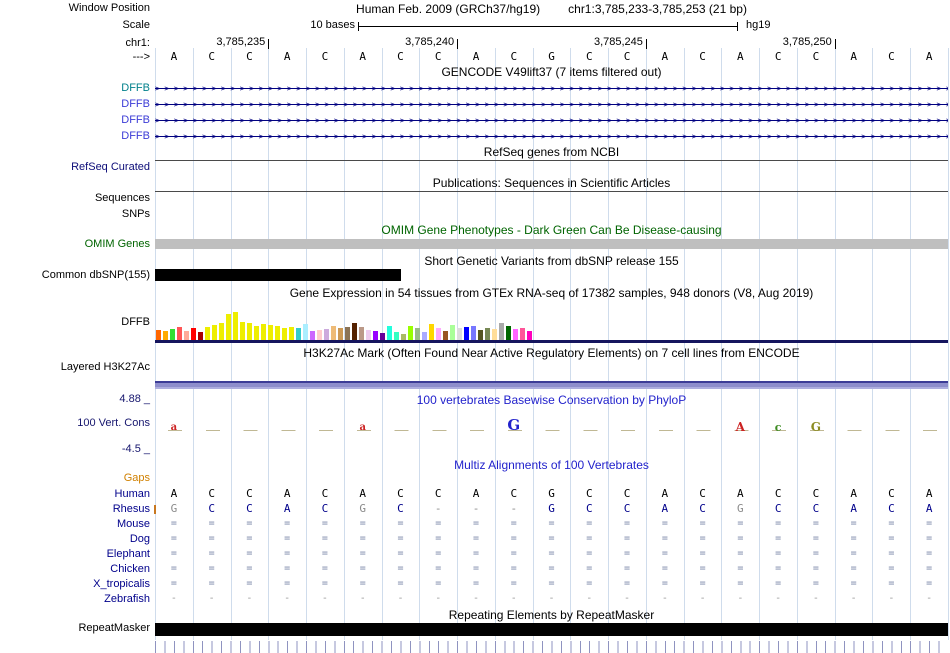 The height and width of the screenshot is (653, 950). I want to click on repeatmasker-track-bar, so click(551, 629).